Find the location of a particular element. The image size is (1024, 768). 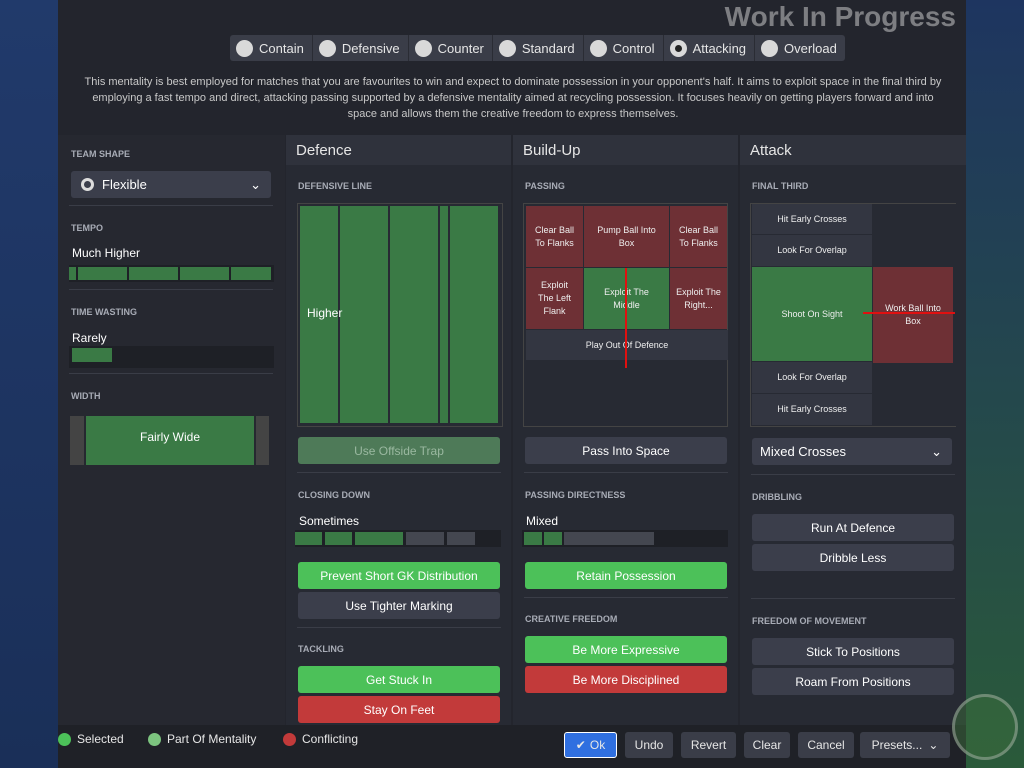

play-out-defence-cell: Play Out Of Defence is located at coordinates (627, 345).